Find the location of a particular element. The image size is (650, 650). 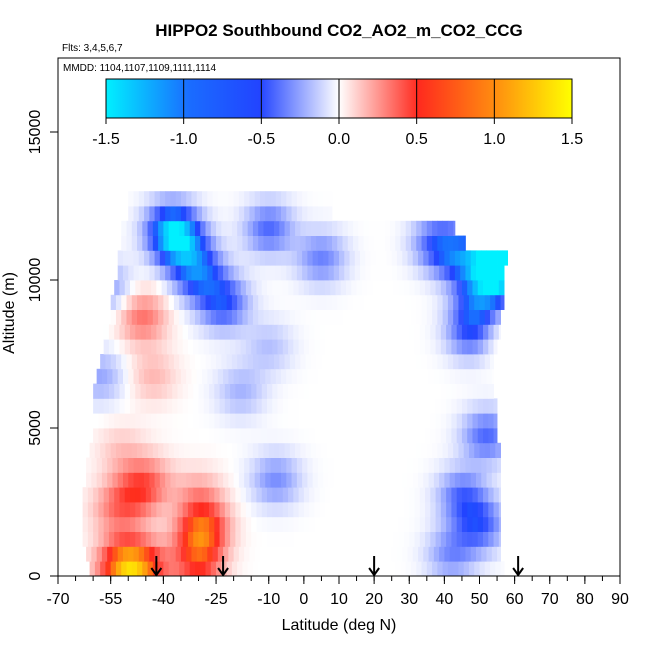

x-tick-label: 0 is located at coordinates (303, 599).